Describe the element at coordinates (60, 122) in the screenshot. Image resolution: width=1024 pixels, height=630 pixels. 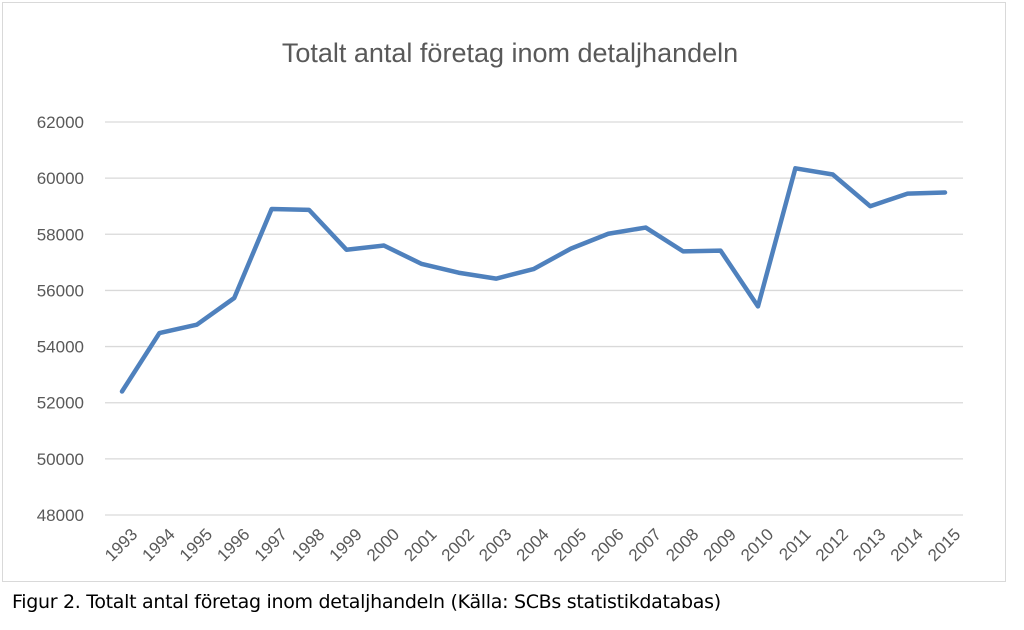
I see `y-tick-label: 62000` at that location.